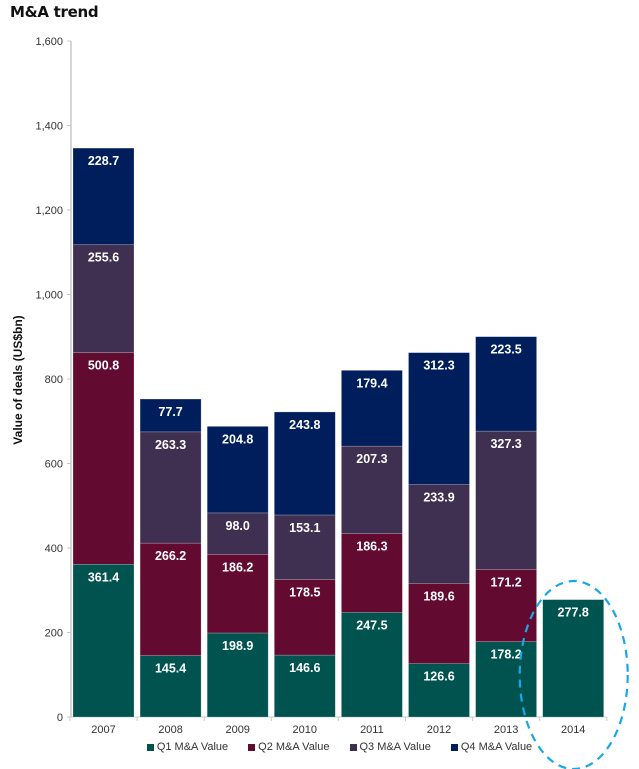  What do you see at coordinates (237, 593) in the screenshot?
I see `bar-segment-2009-q2` at bounding box center [237, 593].